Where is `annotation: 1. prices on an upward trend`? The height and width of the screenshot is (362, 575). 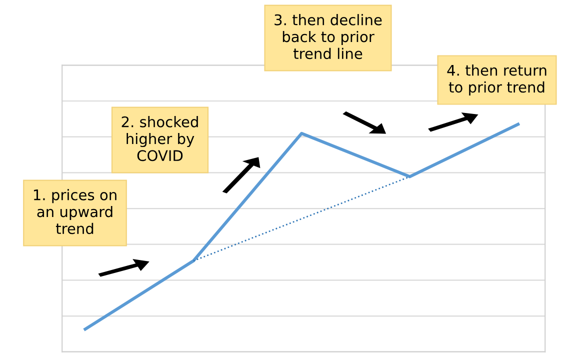 annotation: 1. prices on an upward trend is located at coordinates (75, 211).